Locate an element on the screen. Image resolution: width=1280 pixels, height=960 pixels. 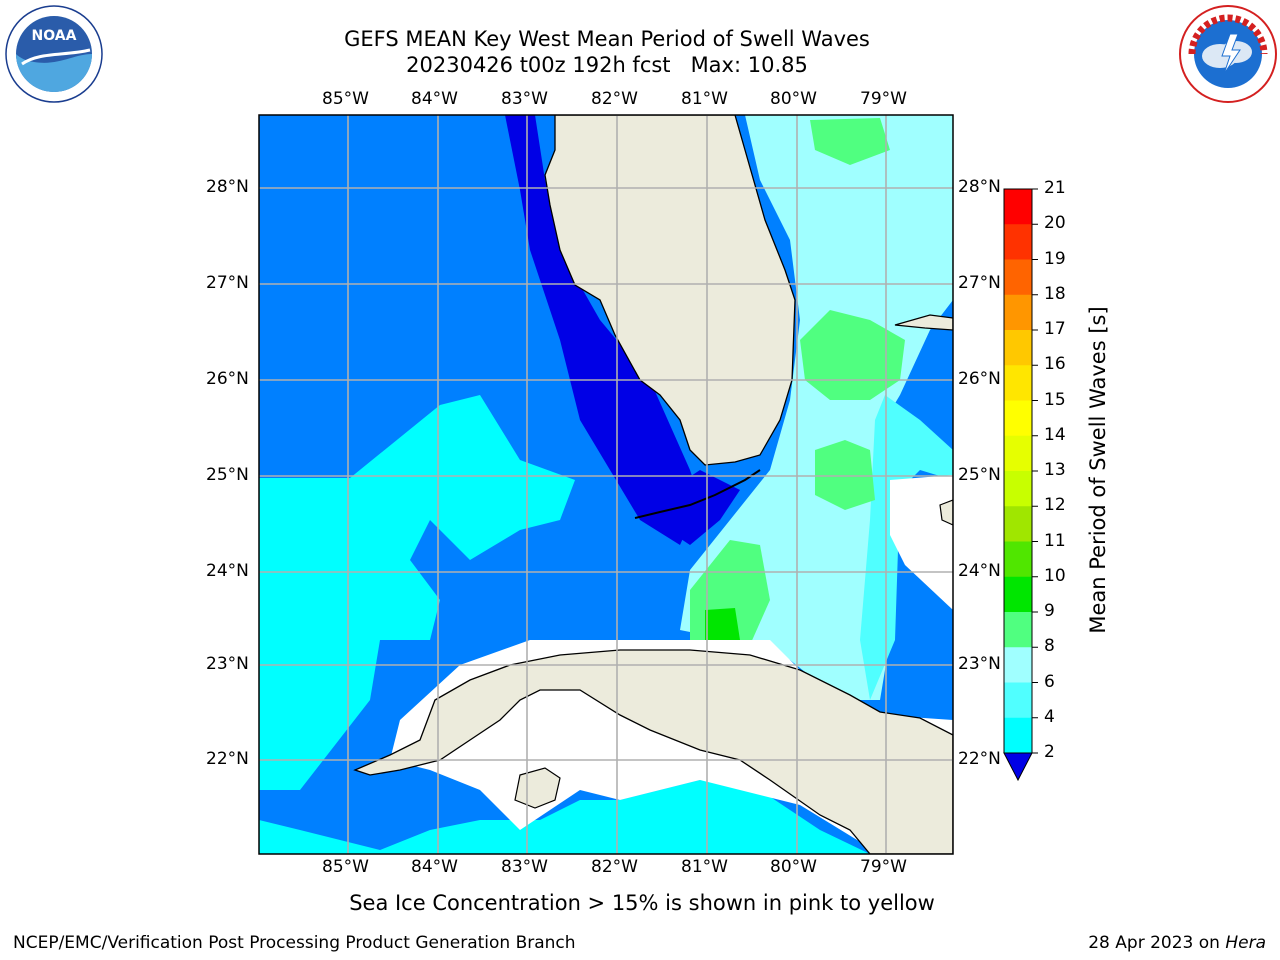
colorbar-tick-label: 20 is located at coordinates (1055, 223).